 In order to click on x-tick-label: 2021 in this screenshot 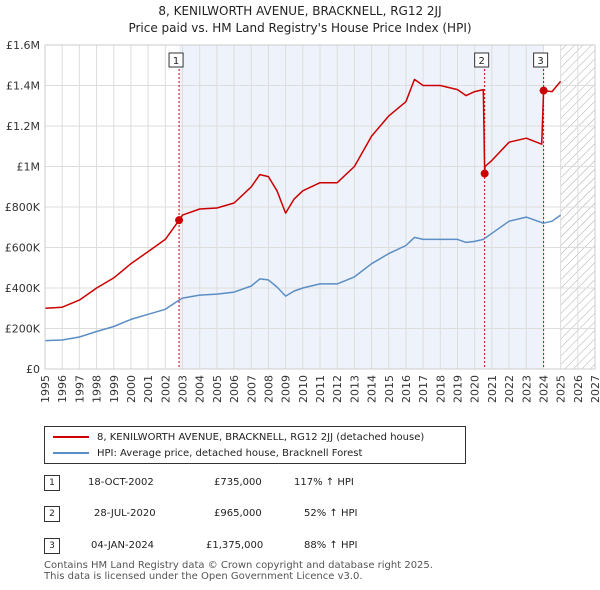, I will do `click(492, 389)`.